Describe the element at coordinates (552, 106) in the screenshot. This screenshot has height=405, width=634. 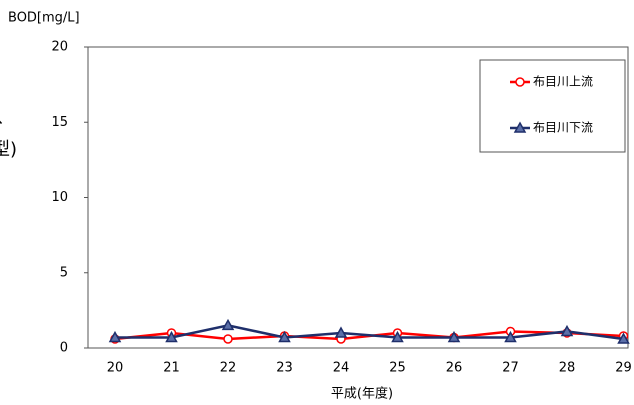
I see `legend-box` at that location.